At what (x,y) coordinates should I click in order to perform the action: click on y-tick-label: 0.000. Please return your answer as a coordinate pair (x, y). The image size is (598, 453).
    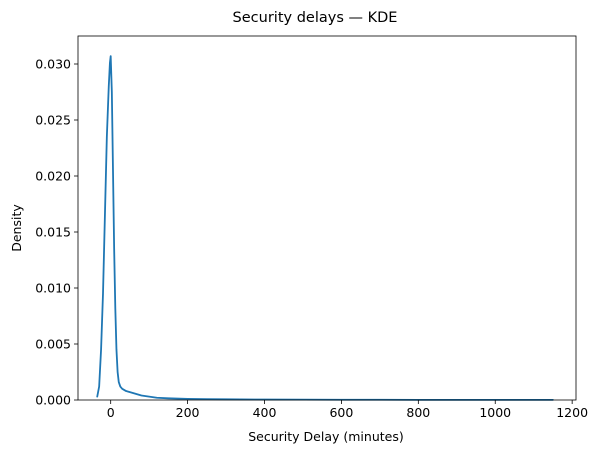
    Looking at the image, I should click on (53, 400).